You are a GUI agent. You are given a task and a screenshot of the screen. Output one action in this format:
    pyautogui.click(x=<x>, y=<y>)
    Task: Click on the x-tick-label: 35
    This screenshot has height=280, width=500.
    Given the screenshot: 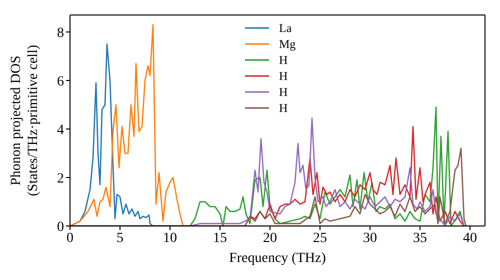 What is the action you would take?
    pyautogui.click(x=420, y=238)
    